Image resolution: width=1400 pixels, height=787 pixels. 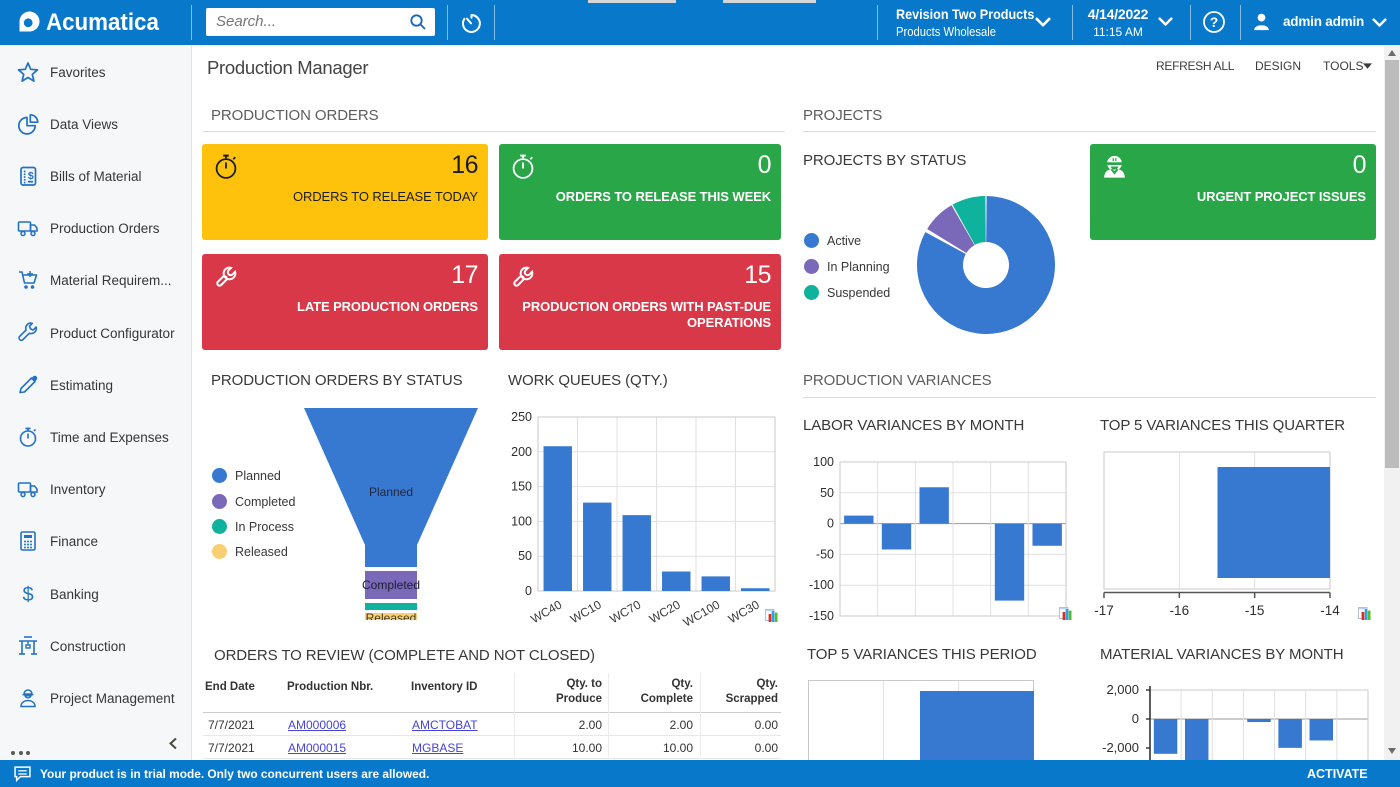 I want to click on svg-text: WC30, so click(x=744, y=611).